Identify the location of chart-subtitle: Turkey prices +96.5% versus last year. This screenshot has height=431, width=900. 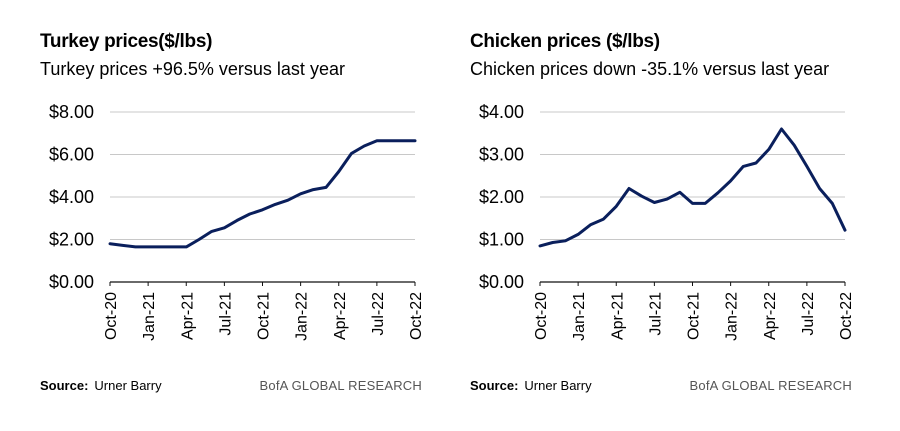
(192, 69).